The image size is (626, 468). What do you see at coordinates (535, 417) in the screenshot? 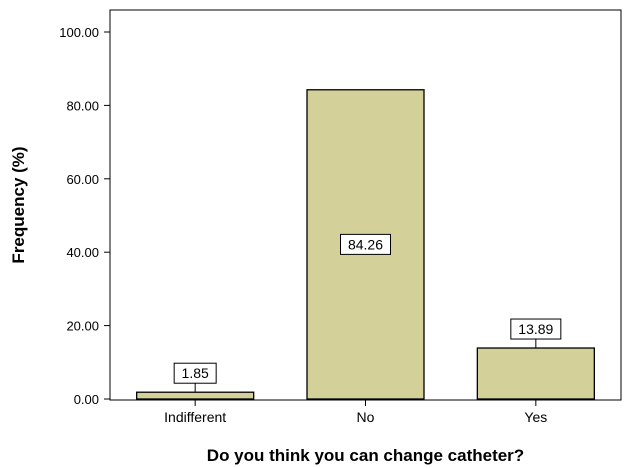
I see `x-tick-label: Yes` at bounding box center [535, 417].